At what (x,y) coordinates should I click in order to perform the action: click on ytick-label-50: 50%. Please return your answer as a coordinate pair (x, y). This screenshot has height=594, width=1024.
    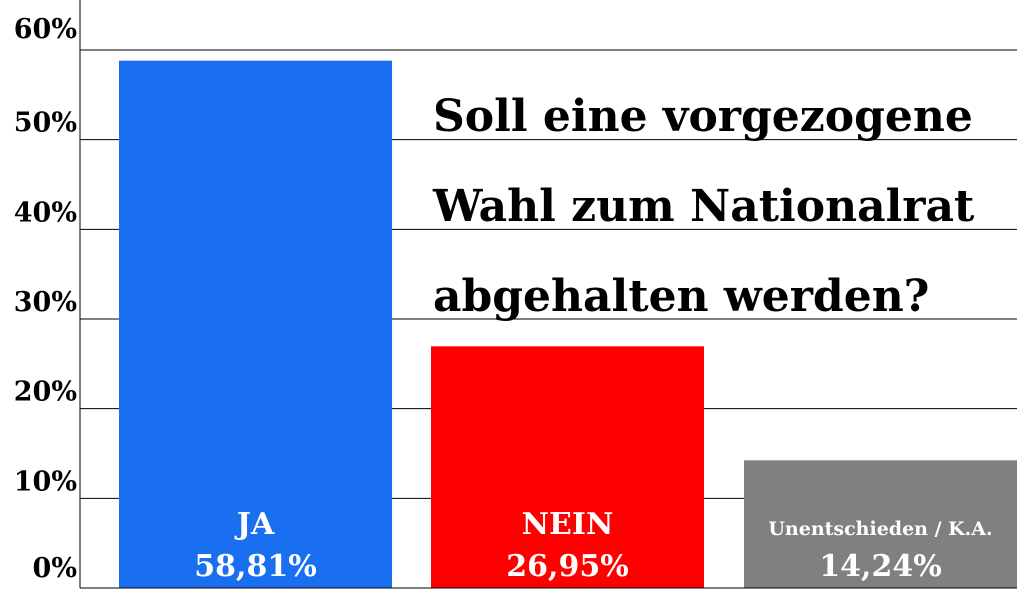
    Looking at the image, I should click on (45, 123).